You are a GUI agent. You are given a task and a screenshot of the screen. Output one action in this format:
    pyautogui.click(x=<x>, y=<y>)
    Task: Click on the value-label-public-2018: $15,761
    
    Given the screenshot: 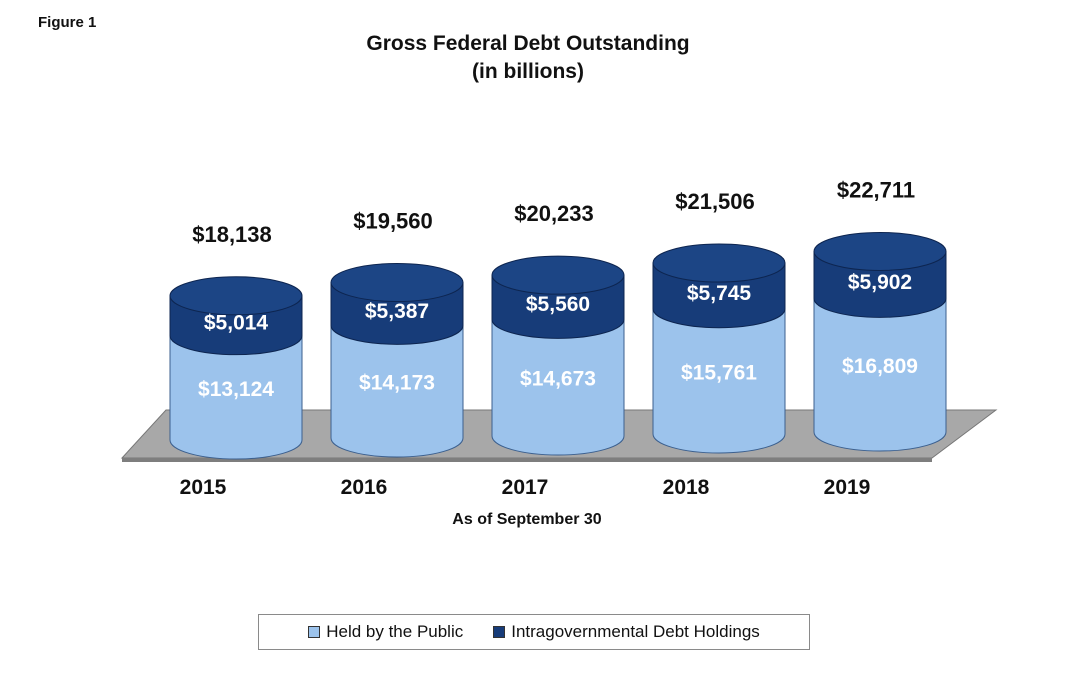 What is the action you would take?
    pyautogui.click(x=719, y=372)
    